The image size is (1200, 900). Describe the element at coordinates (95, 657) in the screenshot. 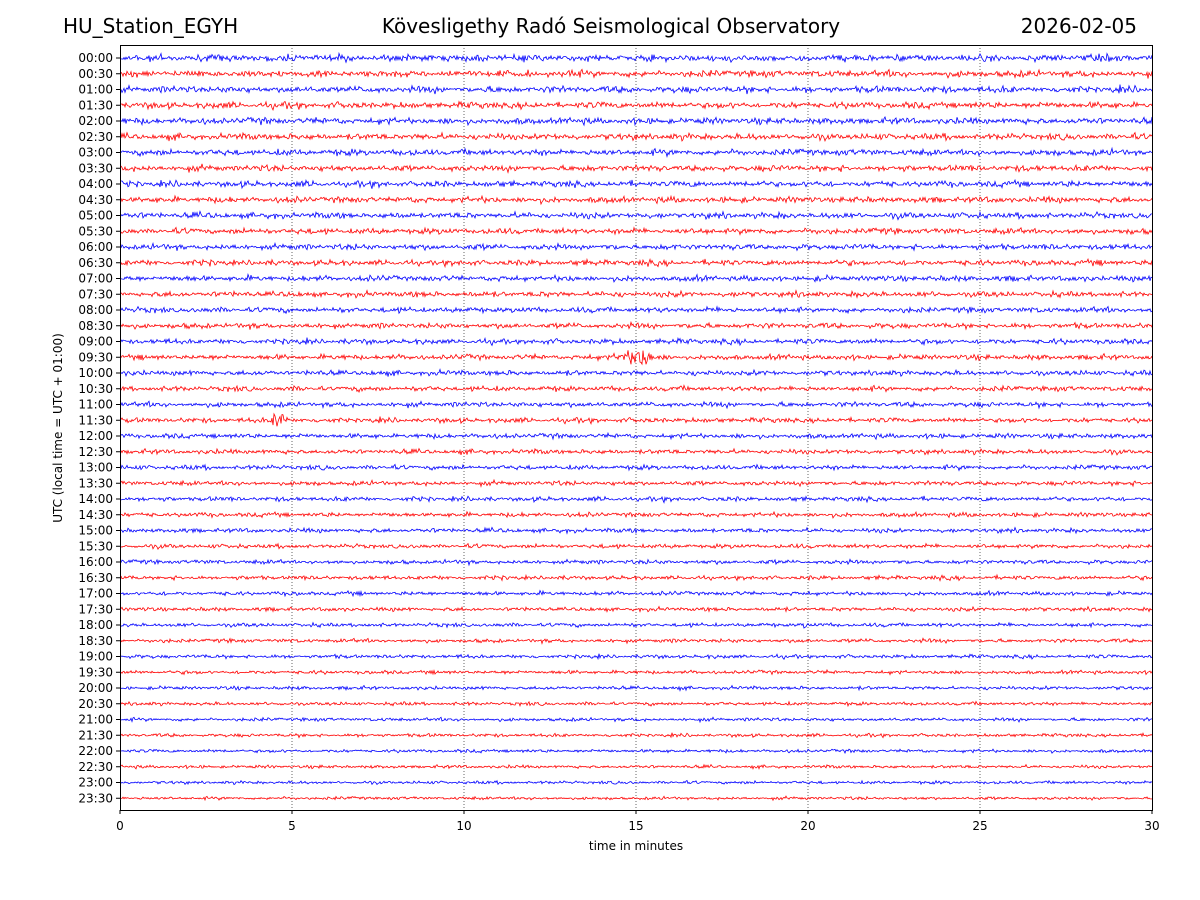

I see `row-label: 19:00` at that location.